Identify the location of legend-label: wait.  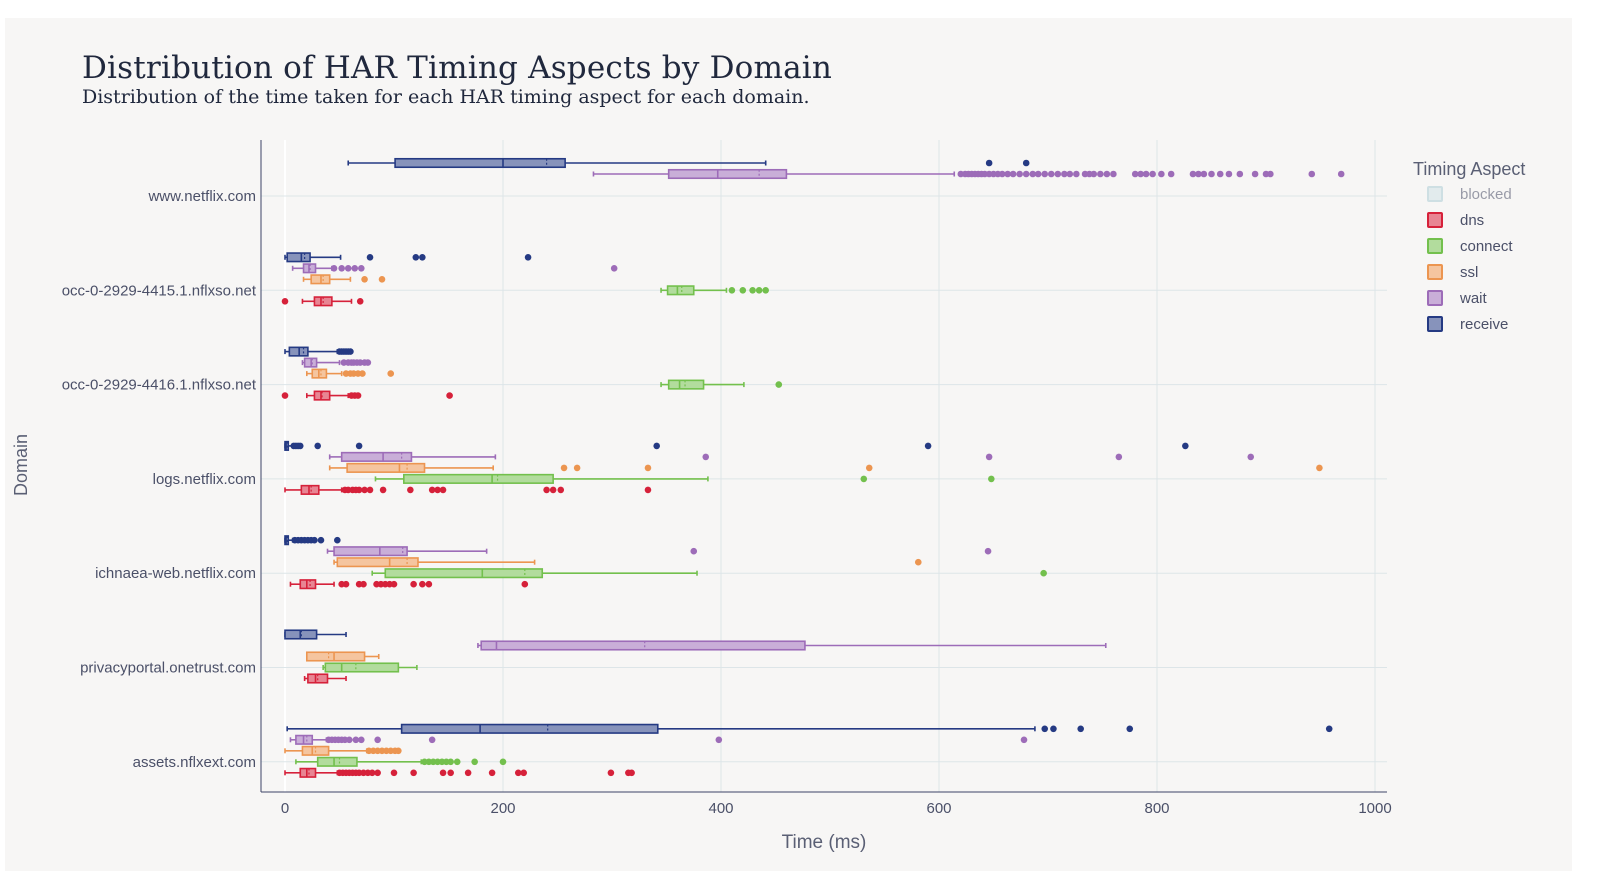
(1473, 298).